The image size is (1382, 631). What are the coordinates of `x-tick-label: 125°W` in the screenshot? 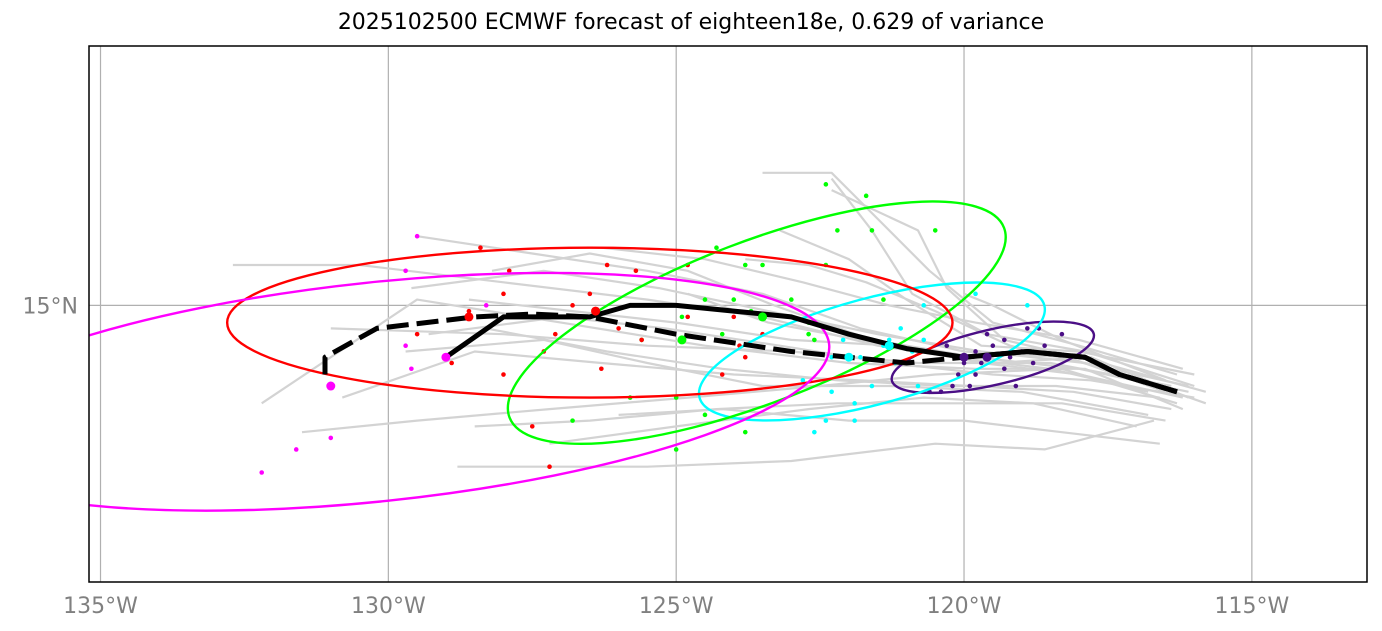 It's located at (676, 606).